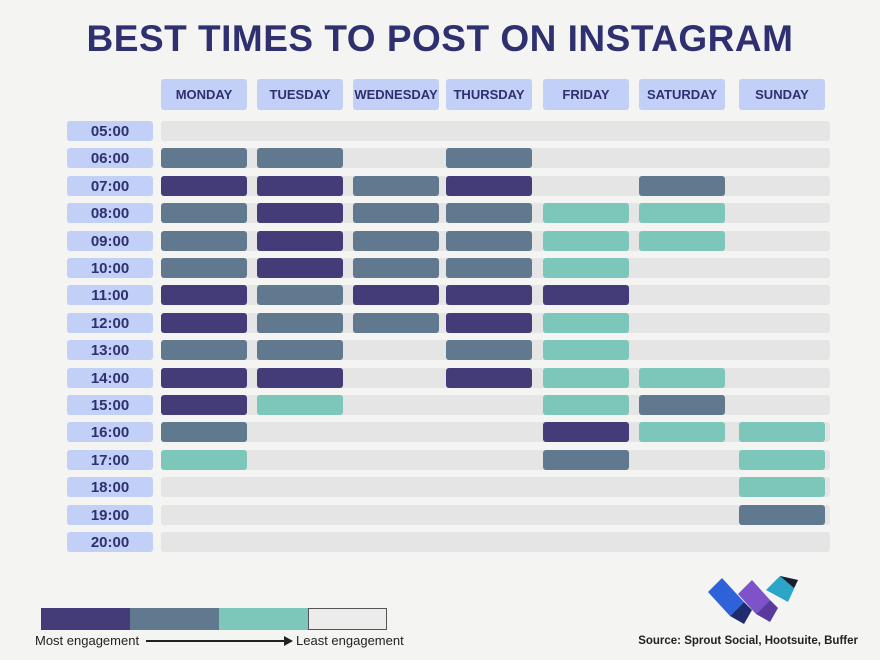 The width and height of the screenshot is (880, 660). Describe the element at coordinates (174, 619) in the screenshot. I see `legend-swatch-high` at that location.